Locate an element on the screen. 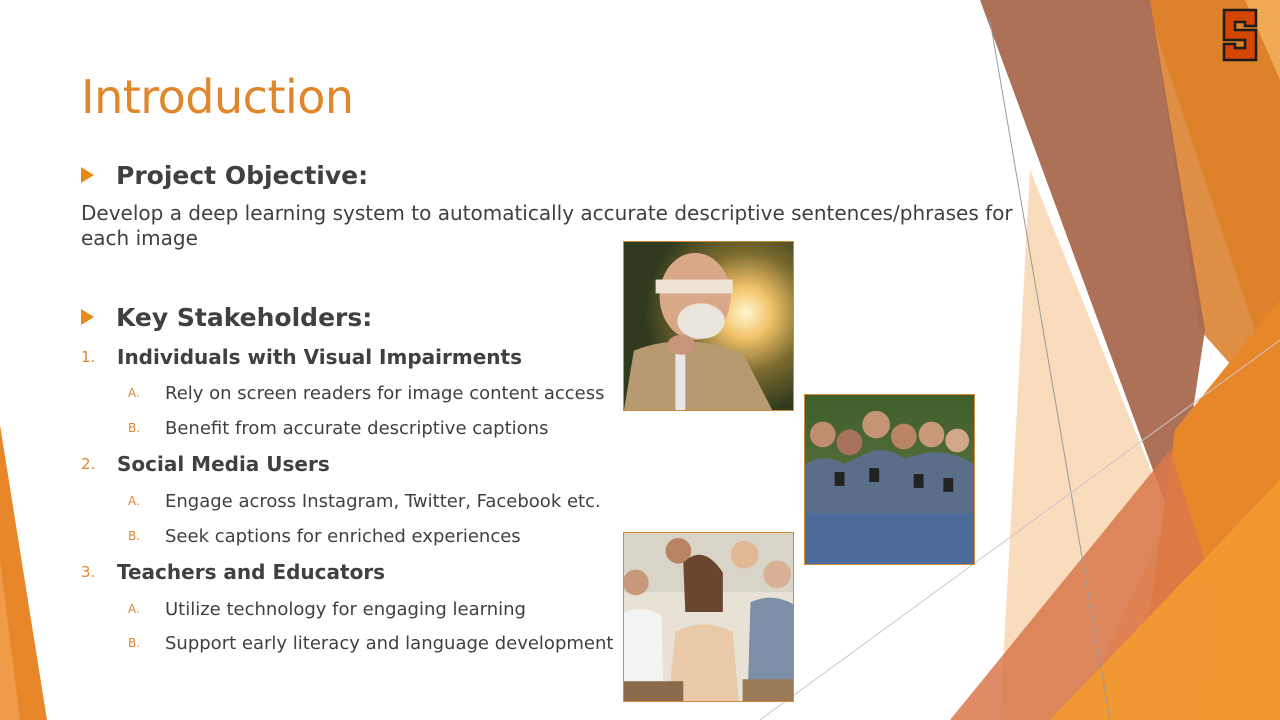 The image size is (1280, 720). stakeholder-label: Teachers and Educators is located at coordinates (251, 572).